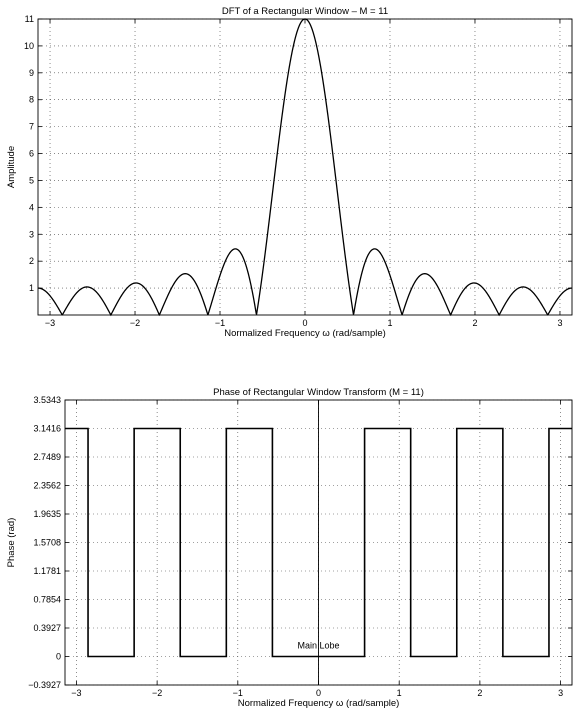 The width and height of the screenshot is (575, 709). Describe the element at coordinates (47, 486) in the screenshot. I see `phase-ytick-label: 2.3562` at that location.